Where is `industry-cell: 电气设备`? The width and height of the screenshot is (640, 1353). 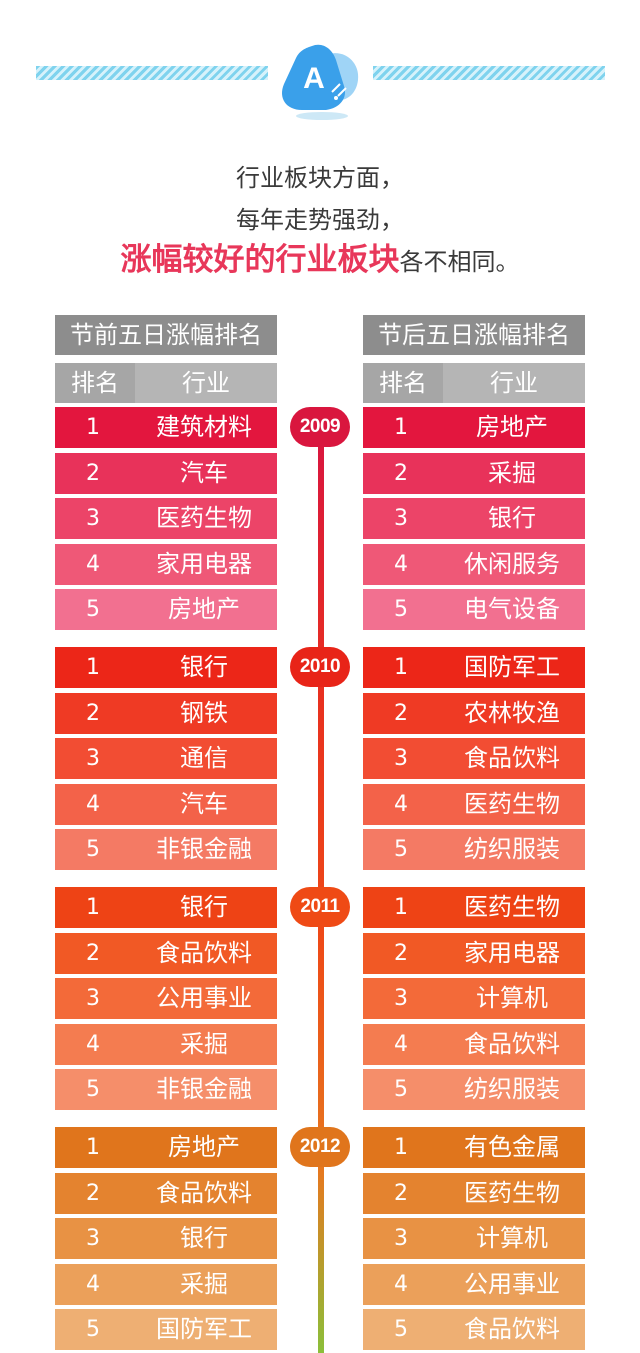
industry-cell: 电气设备 is located at coordinates (512, 609).